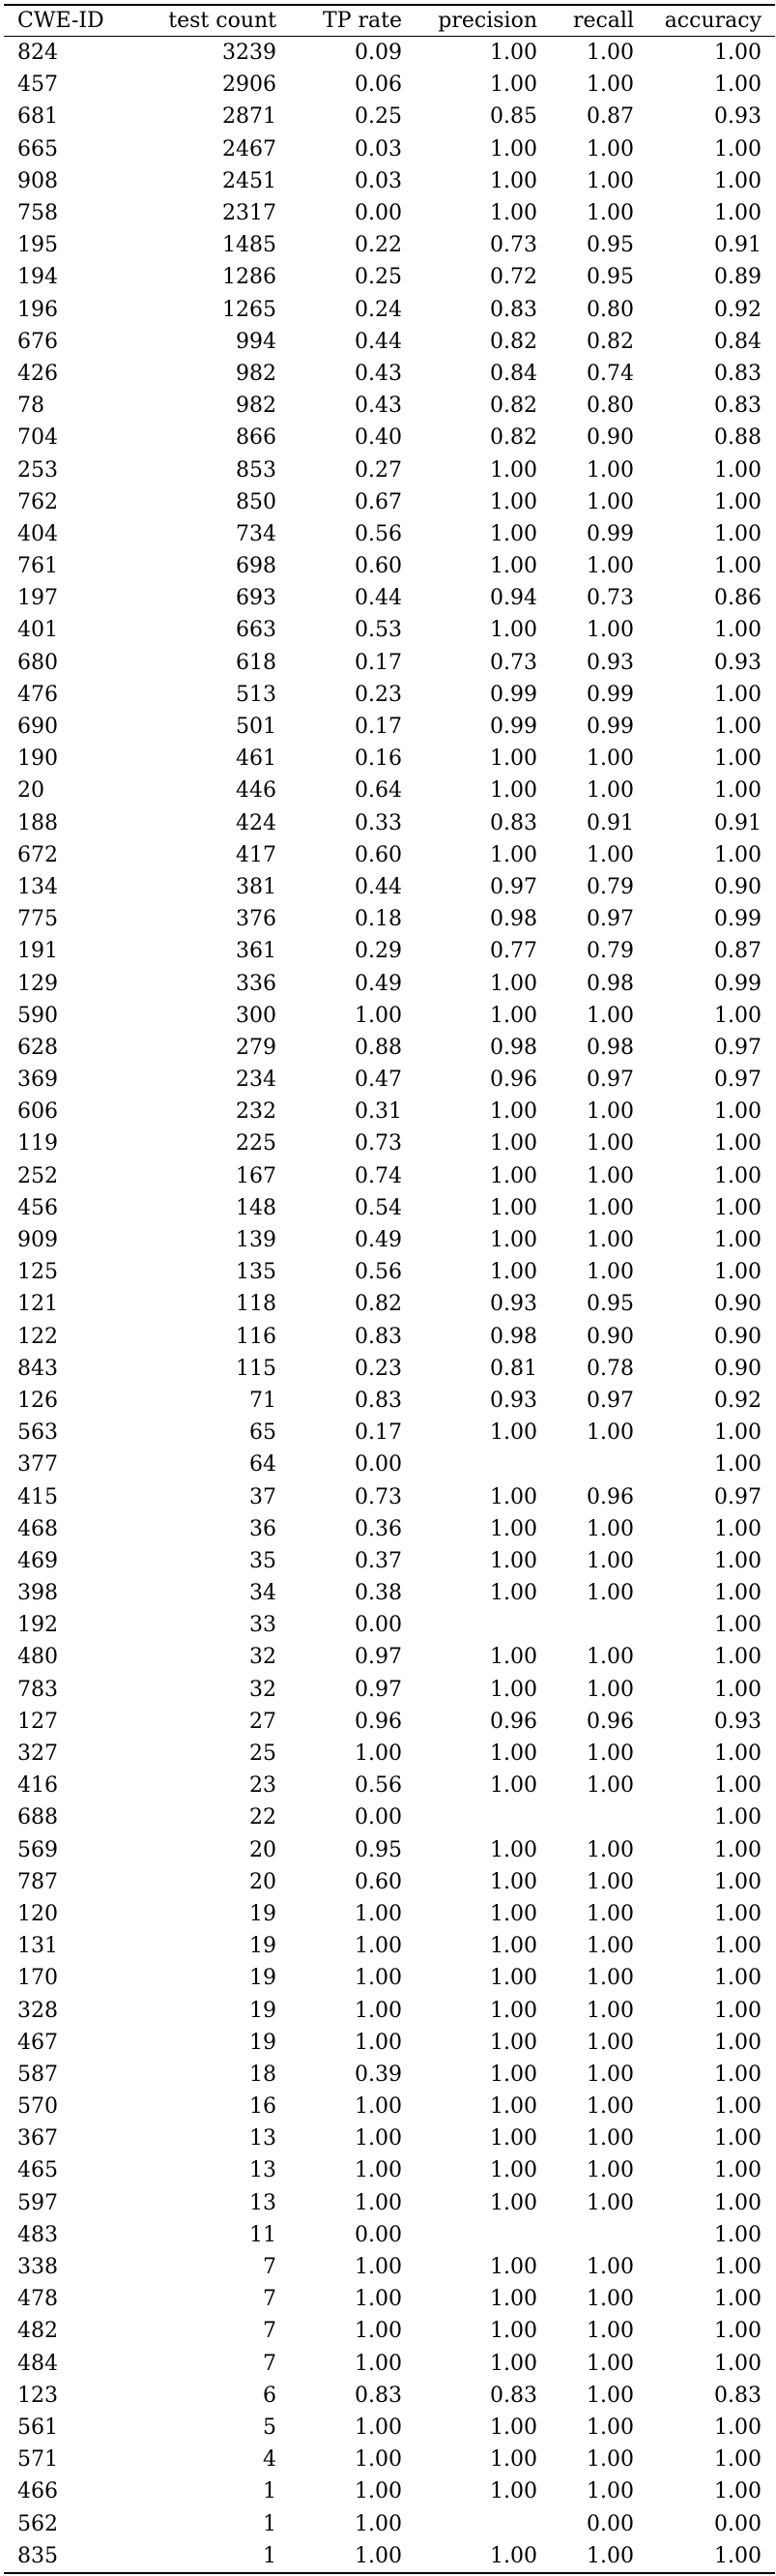 Image resolution: width=776 pixels, height=2576 pixels. I want to click on cell-test-count: 36, so click(262, 1528).